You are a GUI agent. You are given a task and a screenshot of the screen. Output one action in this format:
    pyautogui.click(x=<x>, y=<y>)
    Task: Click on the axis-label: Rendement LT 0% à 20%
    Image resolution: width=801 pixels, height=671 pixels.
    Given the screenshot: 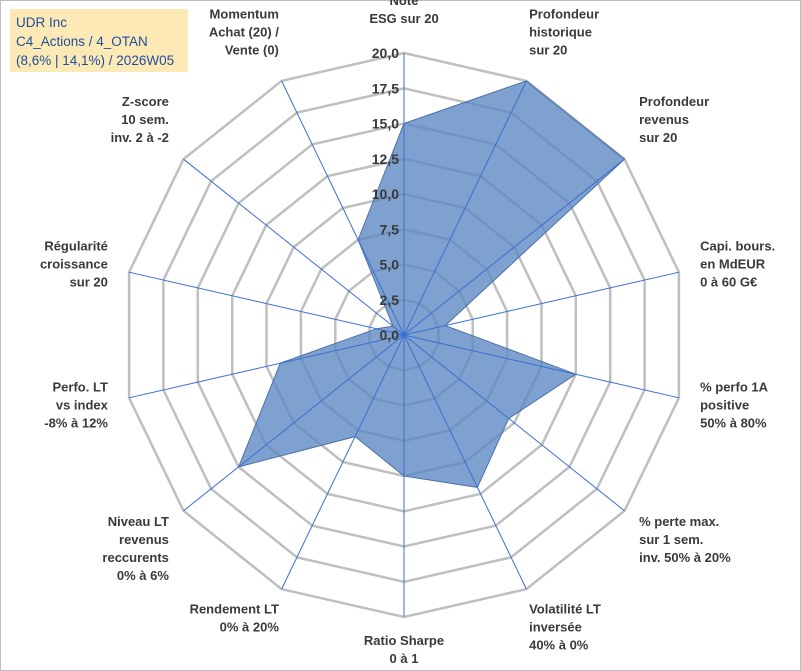 What is the action you would take?
    pyautogui.click(x=235, y=618)
    